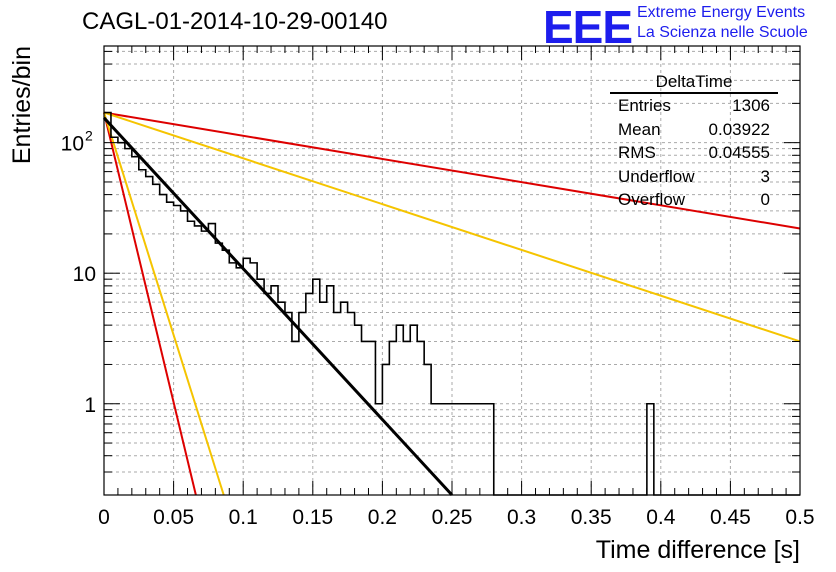 The height and width of the screenshot is (572, 836). Describe the element at coordinates (588, 27) in the screenshot. I see `eee-logo: EEE` at that location.